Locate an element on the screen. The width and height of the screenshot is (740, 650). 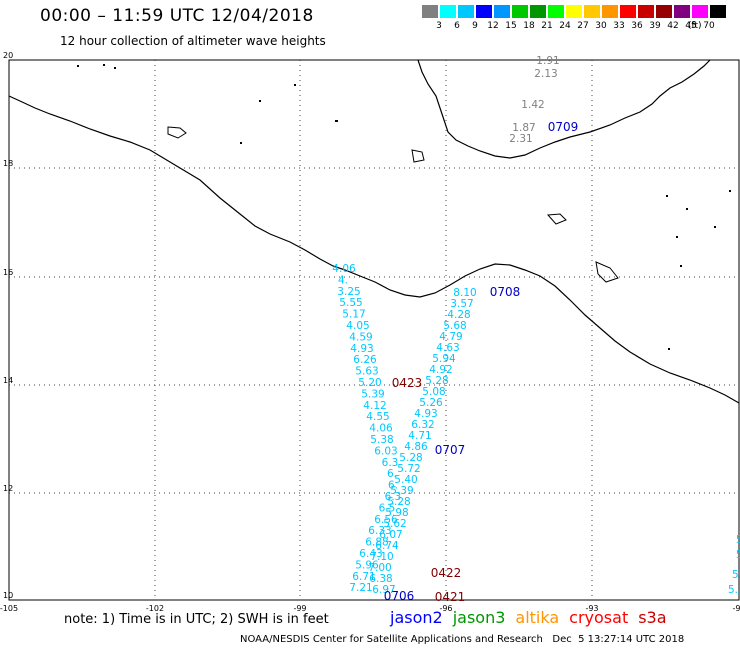
scale-label: 33 is located at coordinates (619, 26).